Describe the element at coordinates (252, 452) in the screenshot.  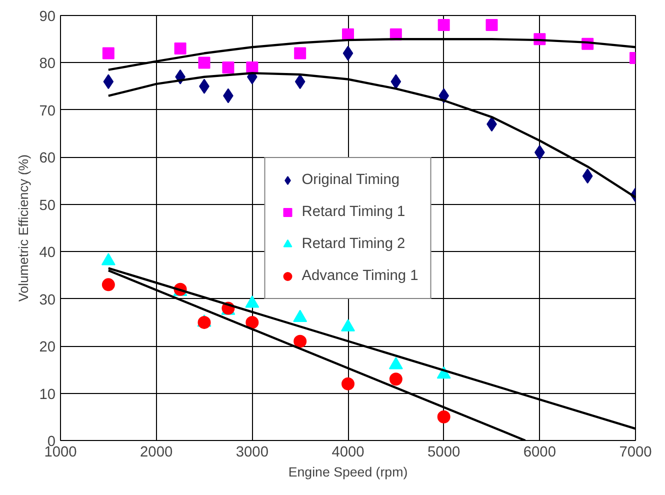
I see `x-tick-label: 3000` at that location.